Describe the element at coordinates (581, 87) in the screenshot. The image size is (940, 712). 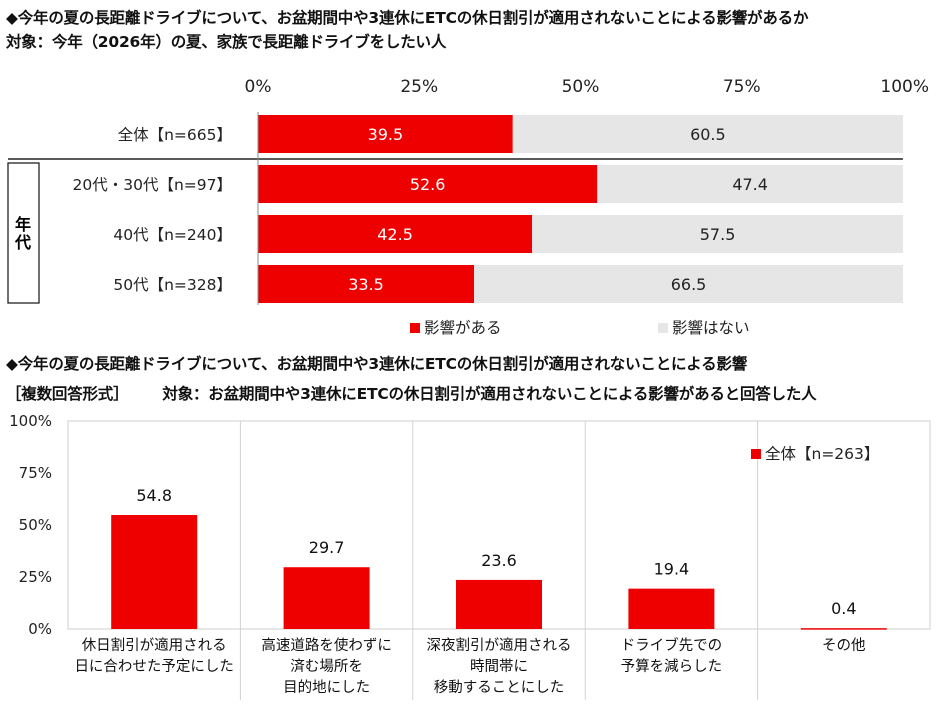
I see `x-tick-label: 50%` at that location.